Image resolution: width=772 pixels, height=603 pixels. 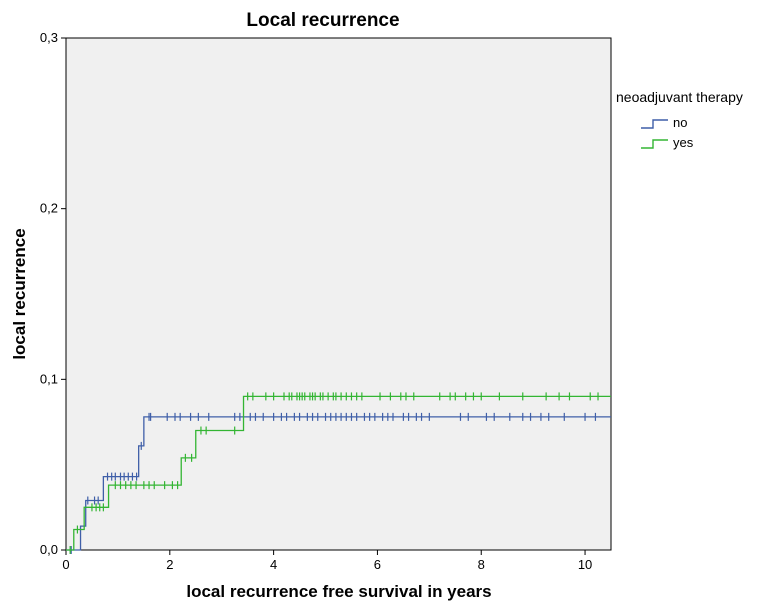 What do you see at coordinates (683, 142) in the screenshot?
I see `legend-label: yes` at bounding box center [683, 142].